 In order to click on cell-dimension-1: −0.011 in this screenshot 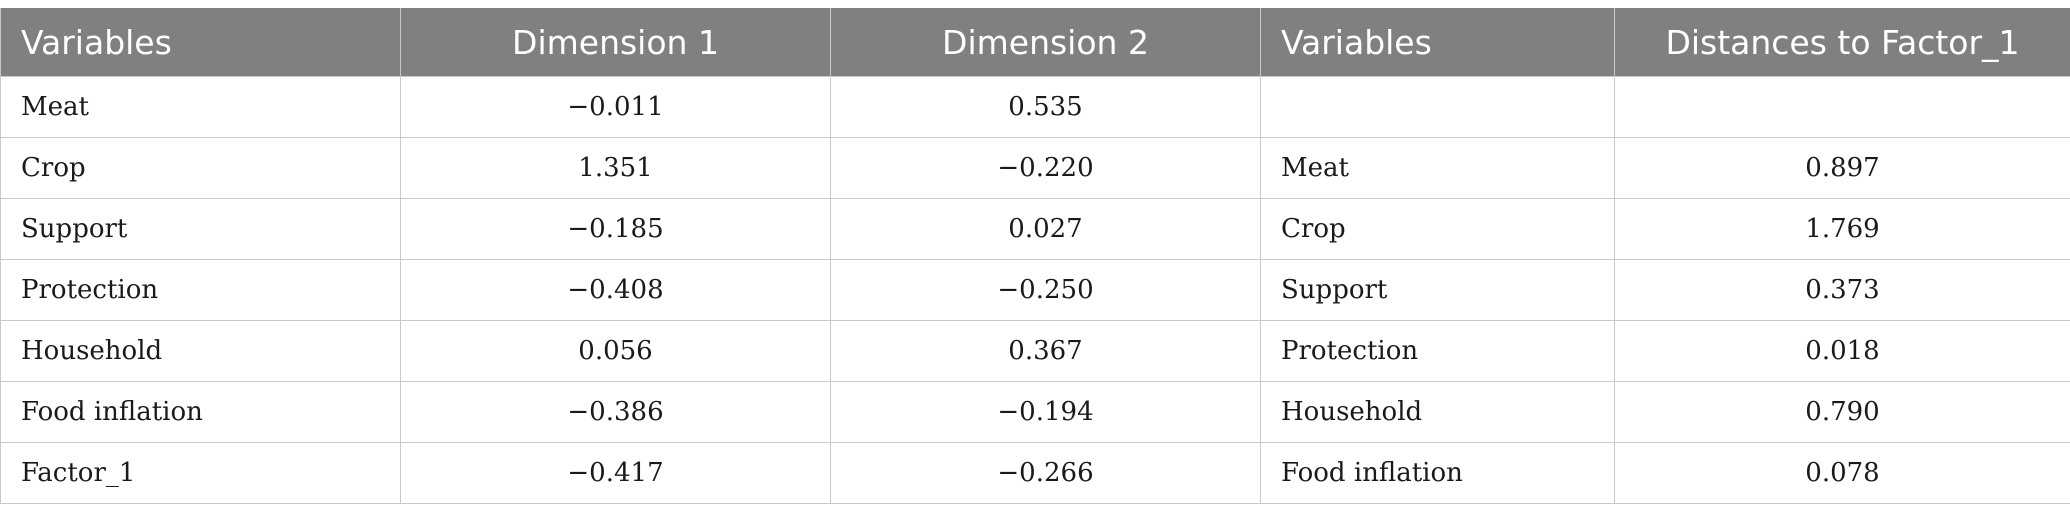, I will do `click(615, 107)`.